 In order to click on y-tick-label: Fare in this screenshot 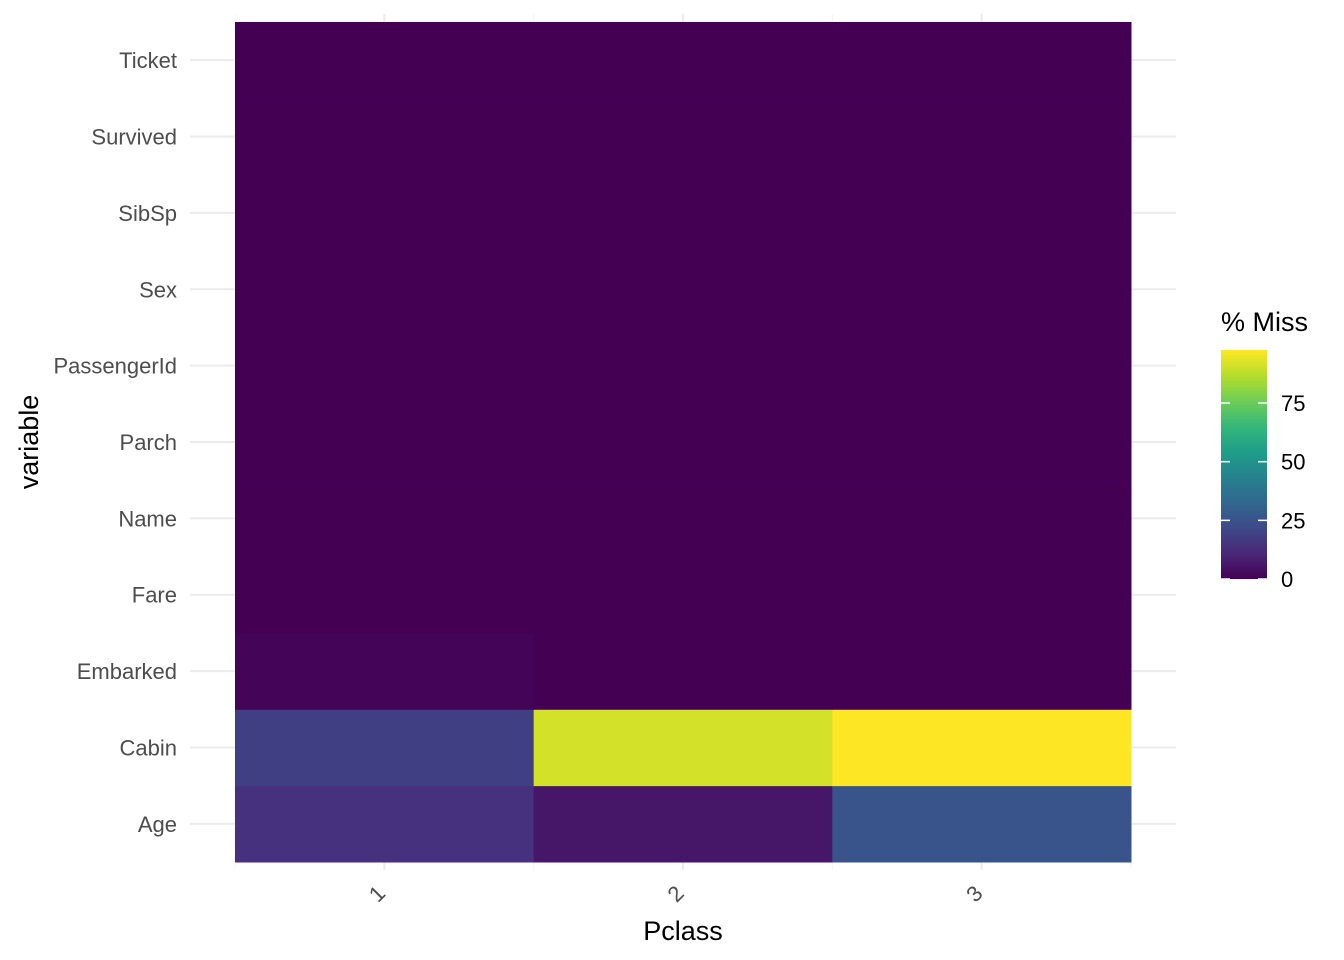, I will do `click(154, 595)`.